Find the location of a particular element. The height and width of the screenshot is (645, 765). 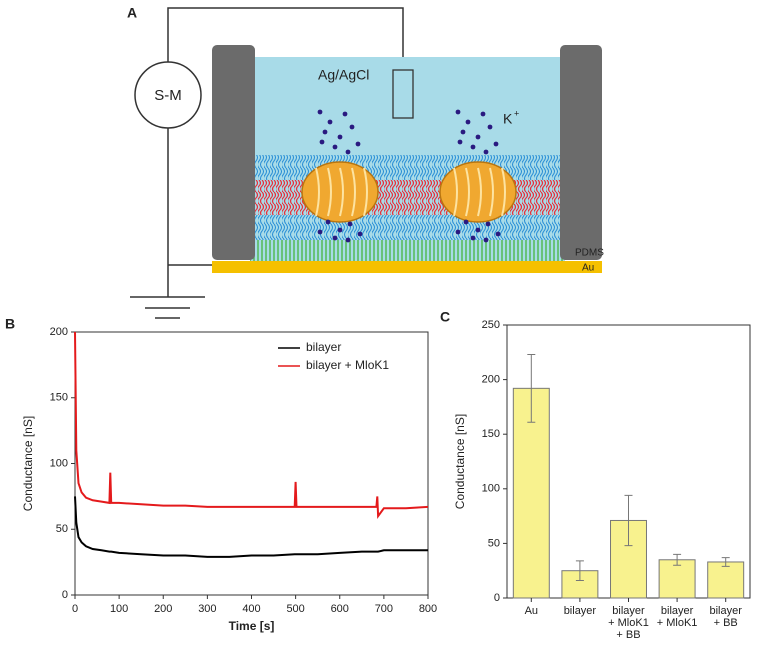

ion-label: K is located at coordinates (508, 119).